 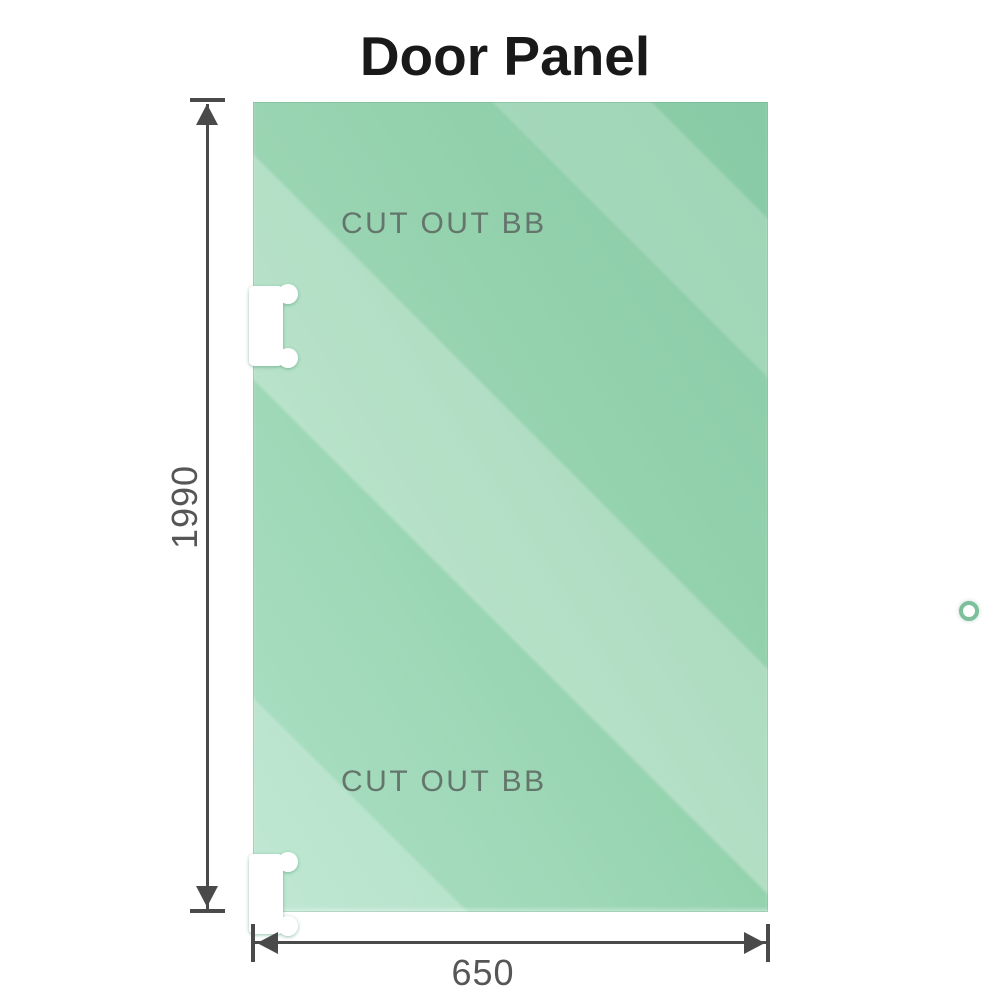 I want to click on height-dimension-bottom-tick, so click(x=207, y=911).